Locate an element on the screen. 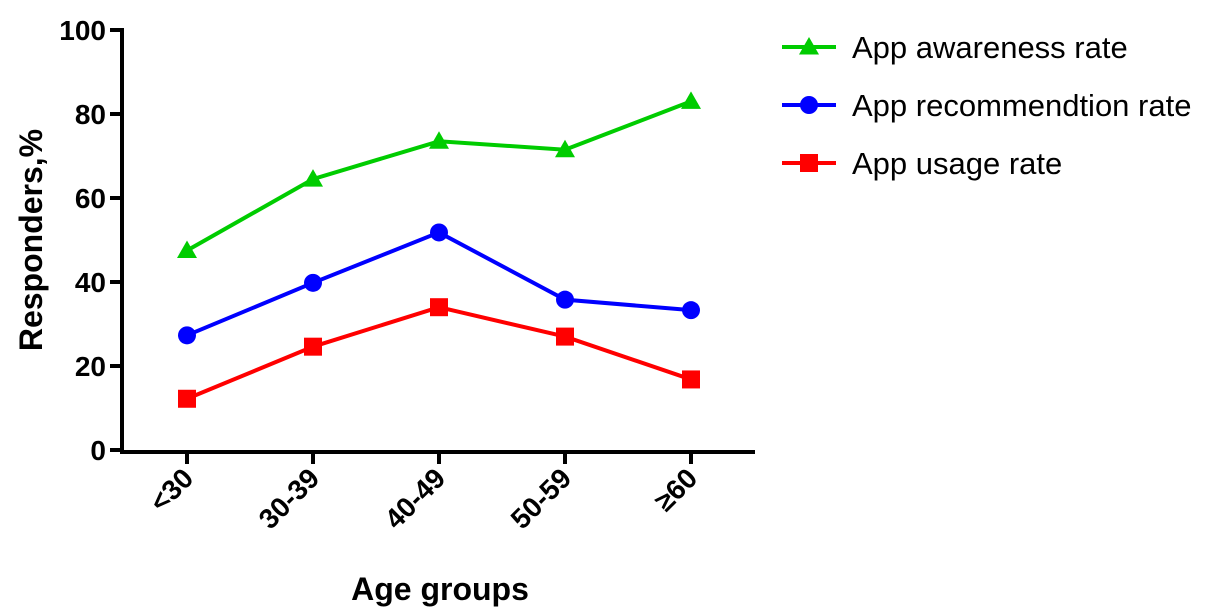 The image size is (1232, 608). y-tick-label: 100 is located at coordinates (82, 30).